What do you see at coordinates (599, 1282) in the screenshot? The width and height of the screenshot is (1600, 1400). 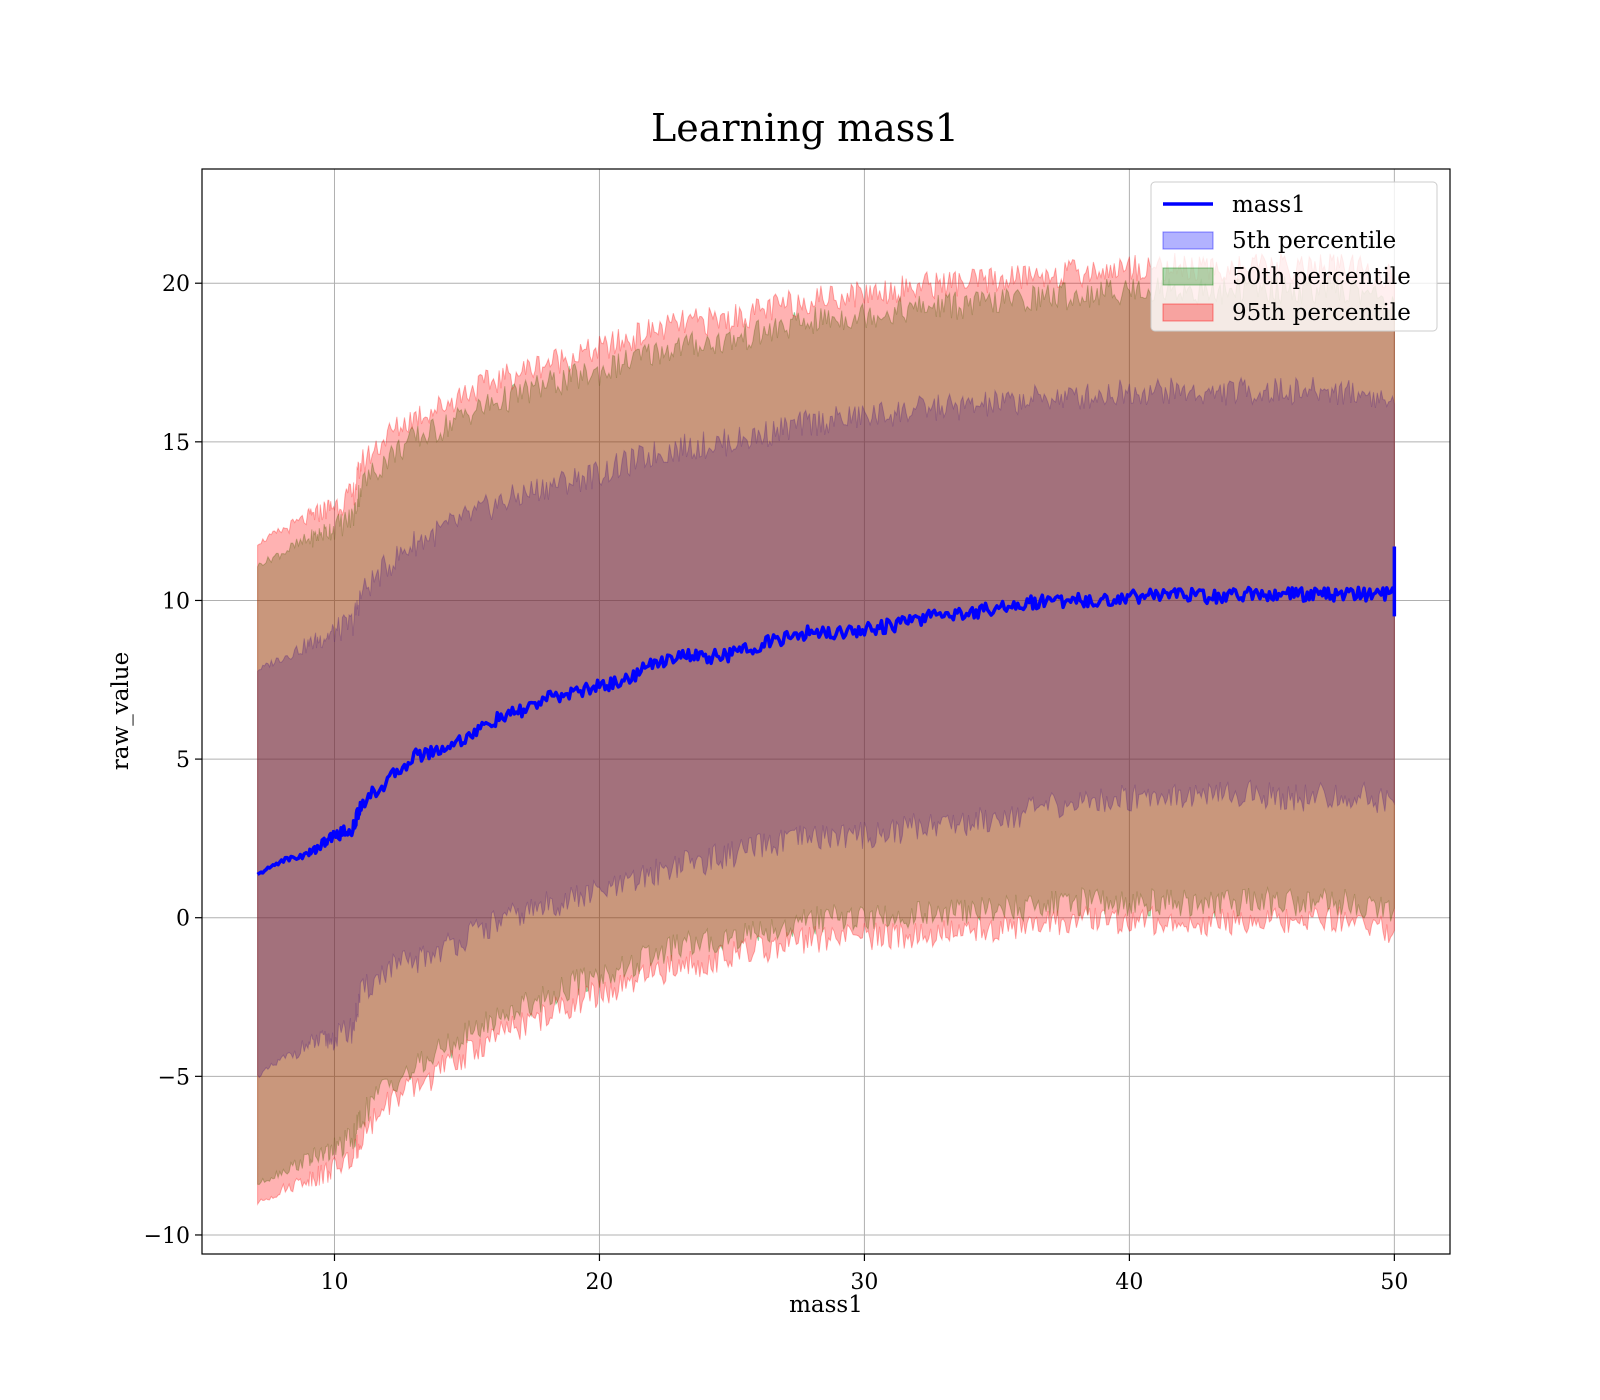 I see `x-tick-label: 20` at bounding box center [599, 1282].